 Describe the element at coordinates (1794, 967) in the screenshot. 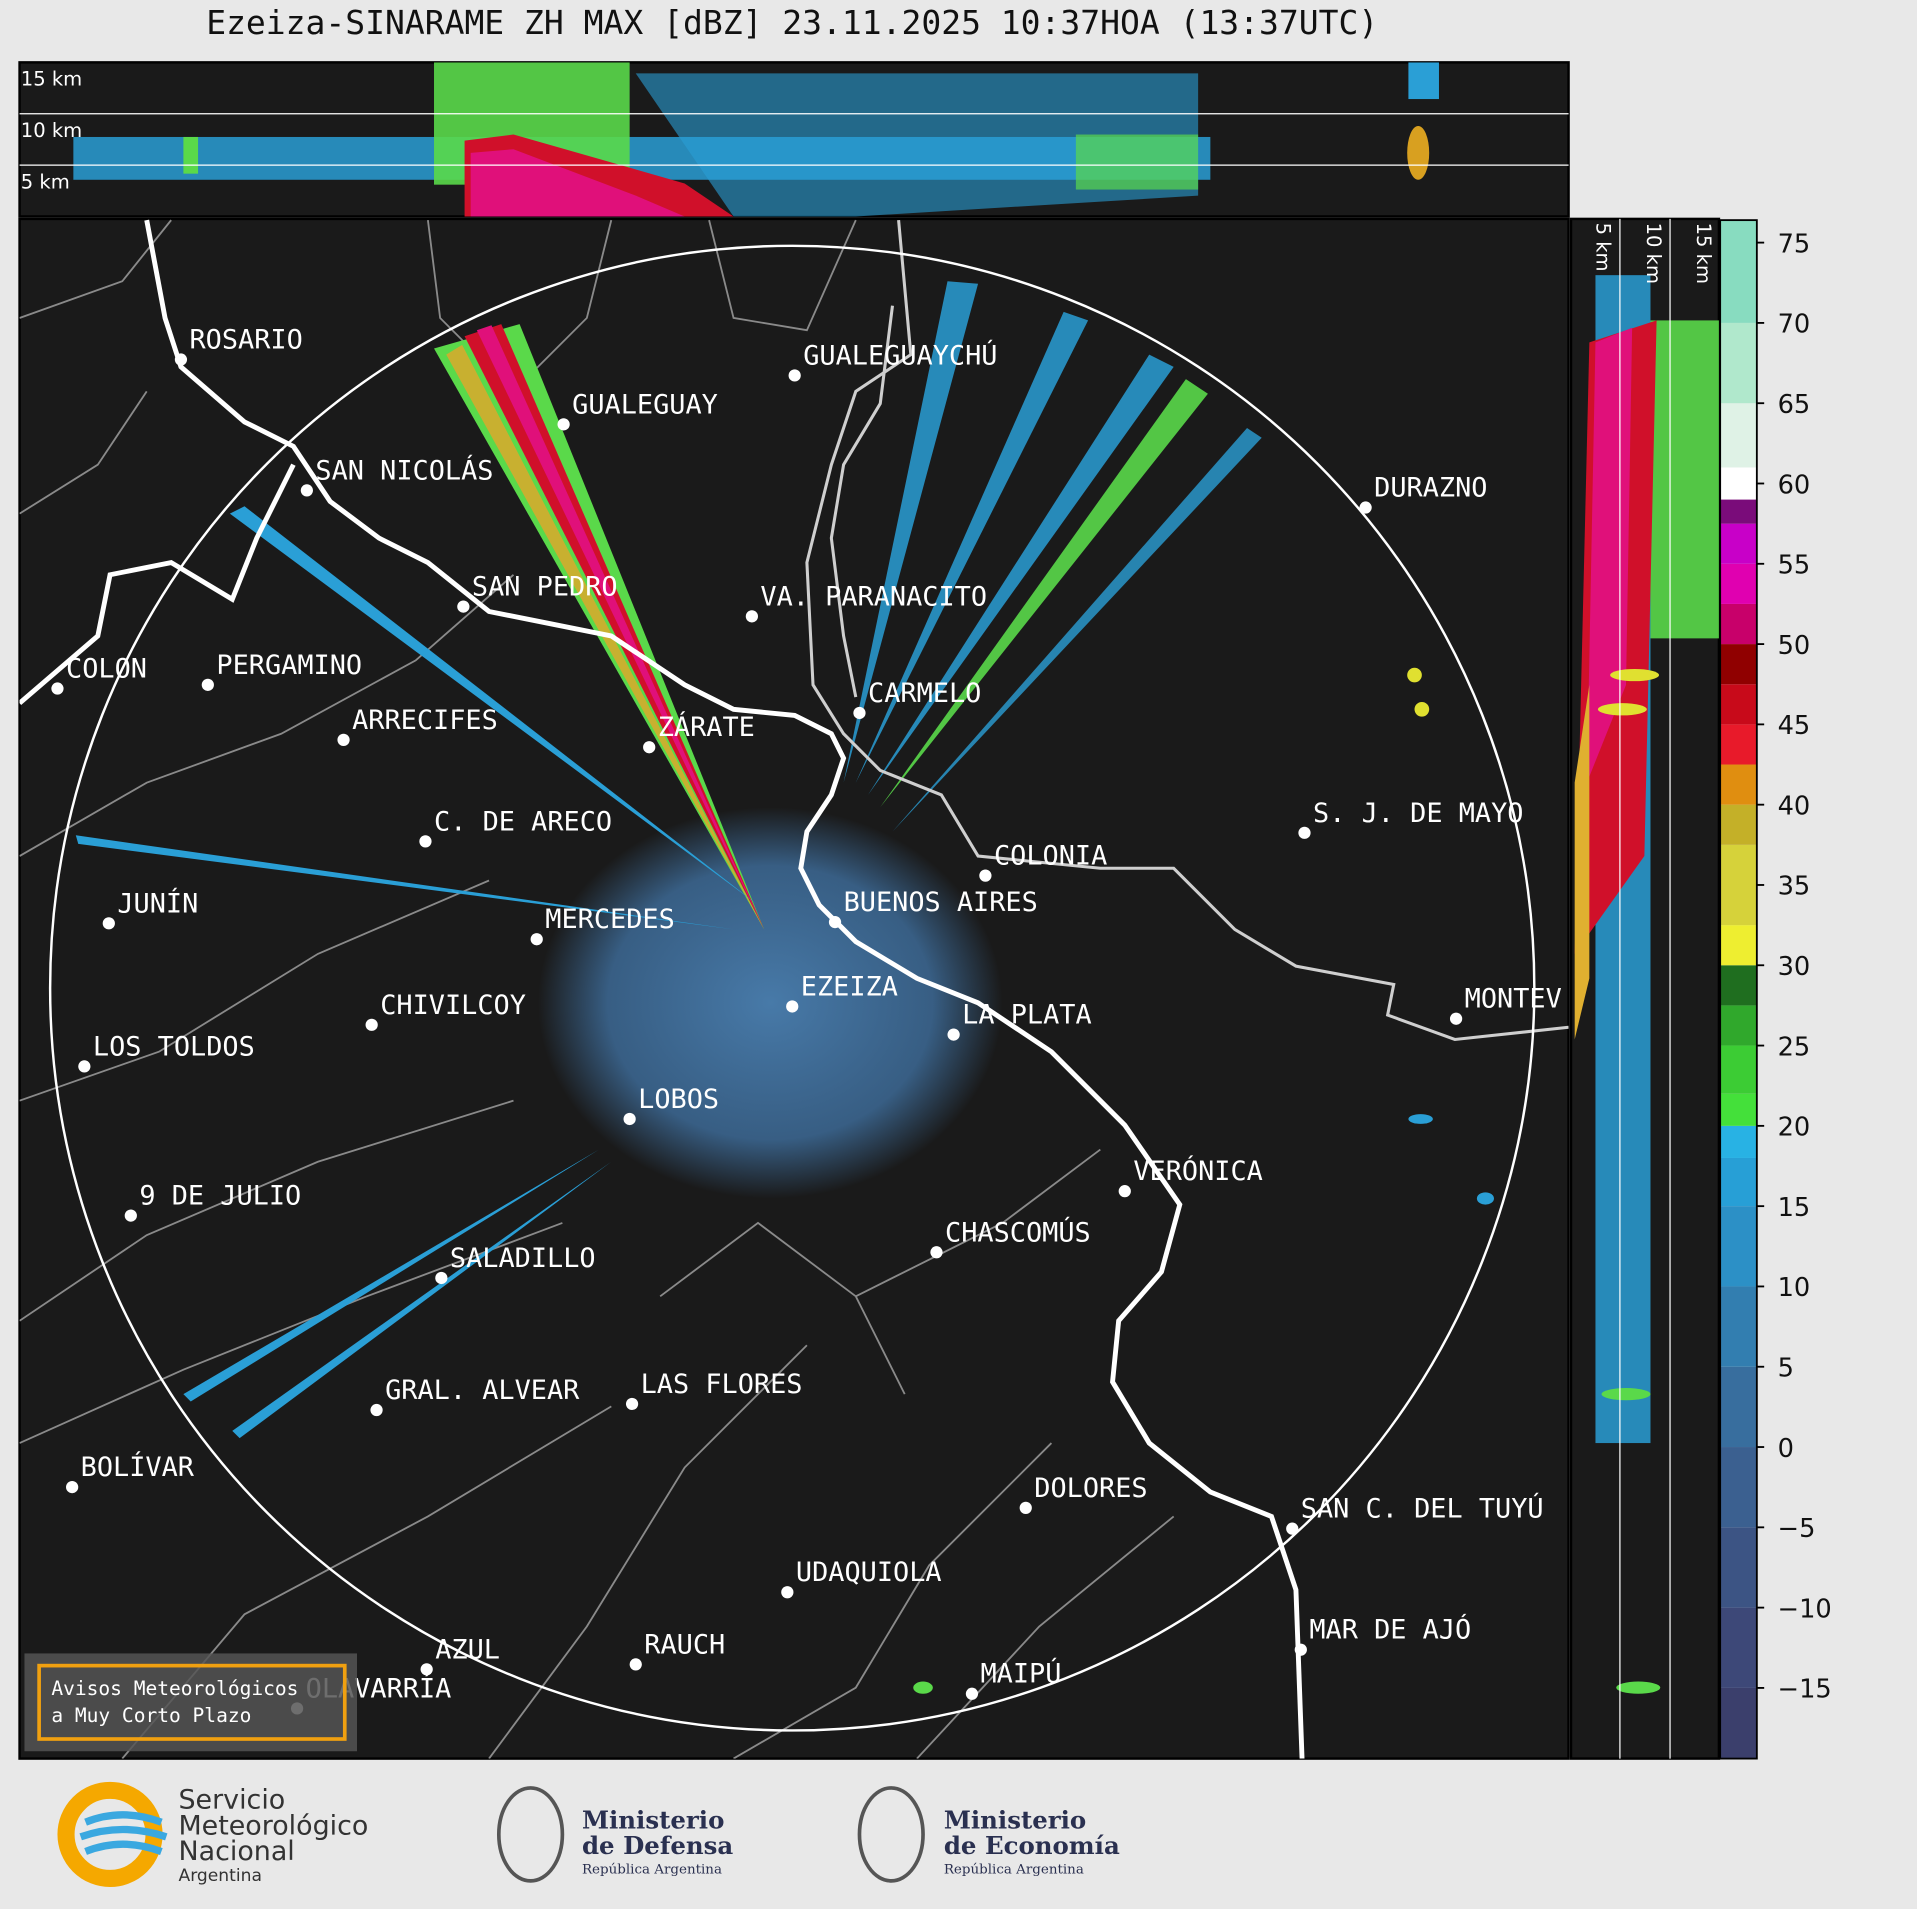

I see `colorbar-tick-label: 30` at that location.